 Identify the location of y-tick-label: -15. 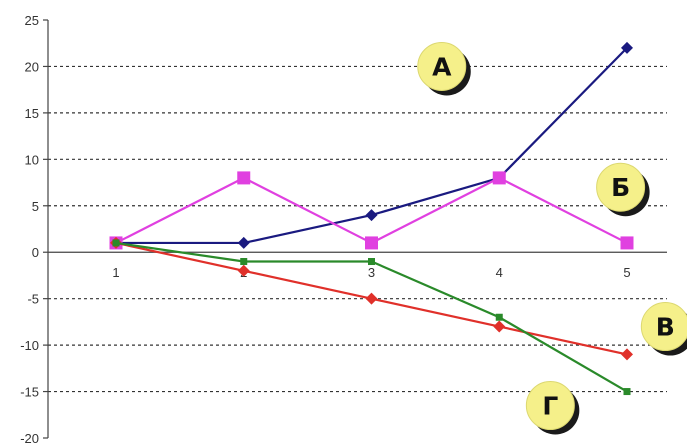
(29, 392).